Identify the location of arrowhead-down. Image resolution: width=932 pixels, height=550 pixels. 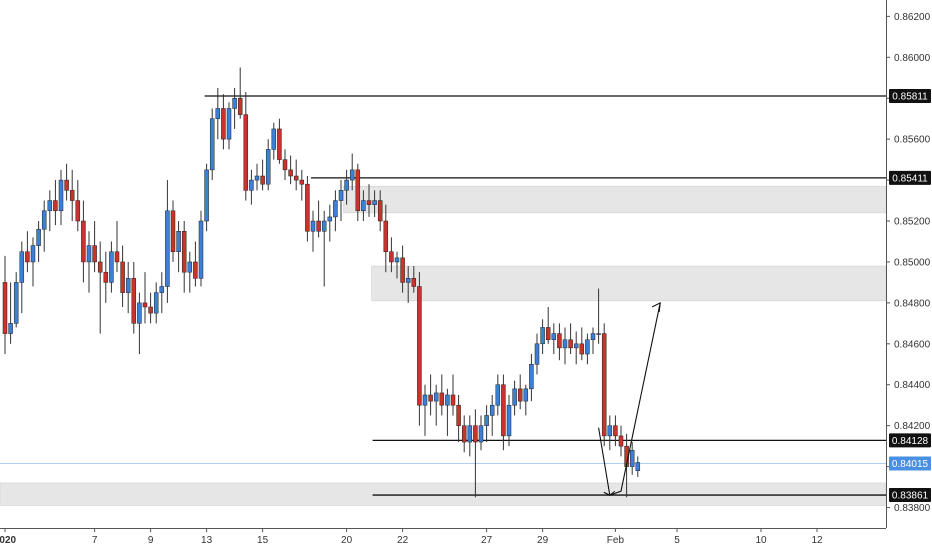
(609, 493).